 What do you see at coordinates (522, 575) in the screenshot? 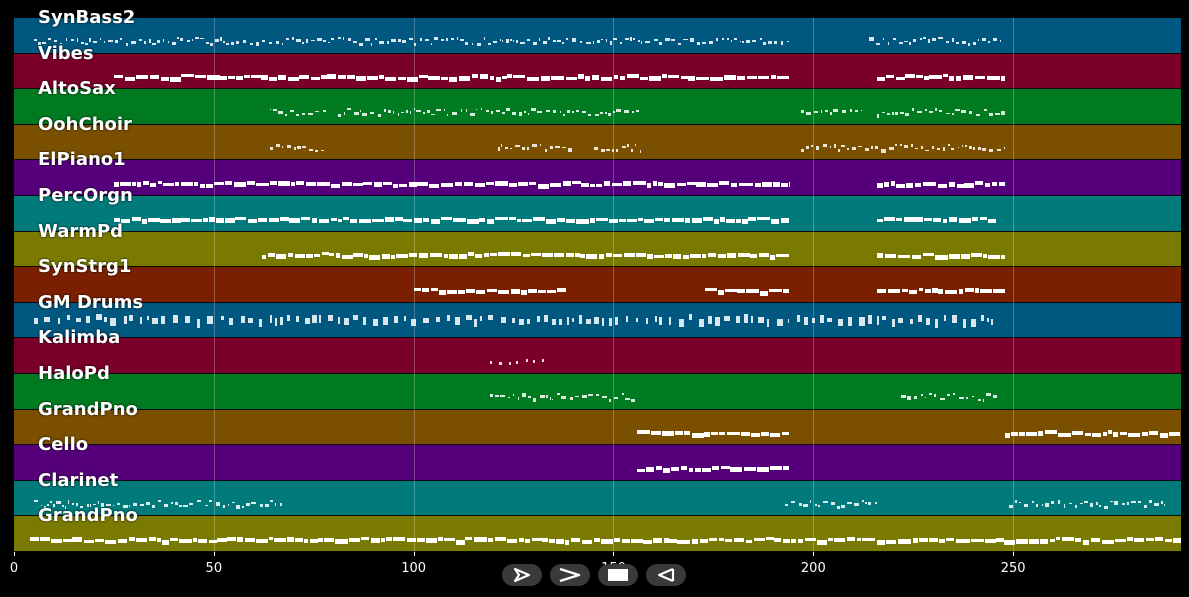
I see `play-button` at bounding box center [522, 575].